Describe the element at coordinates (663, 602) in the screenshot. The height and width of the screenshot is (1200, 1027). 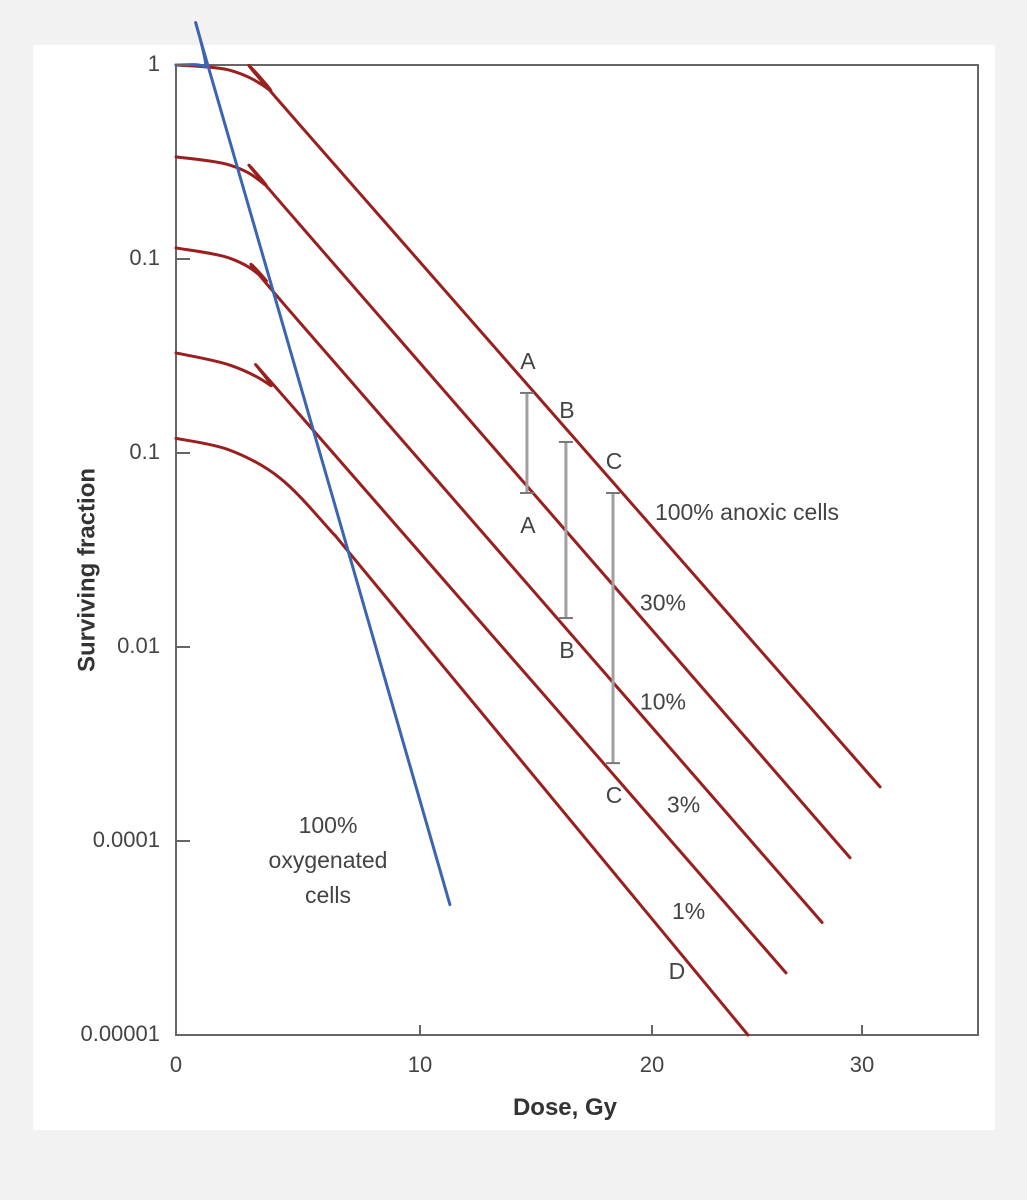
I see `curve-label: 30%` at that location.